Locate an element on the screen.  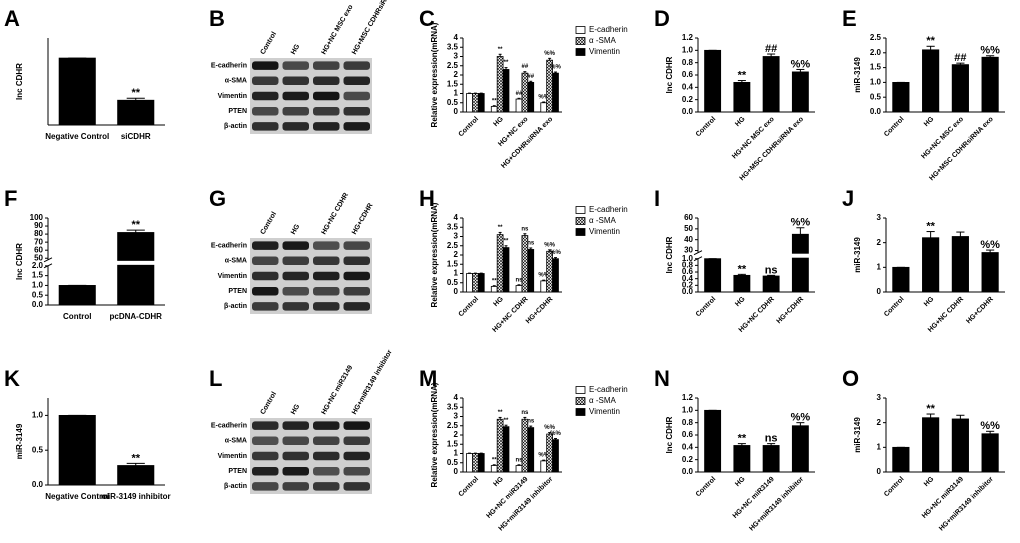
protein-label: E-cadherin is located at coordinates (229, 245).